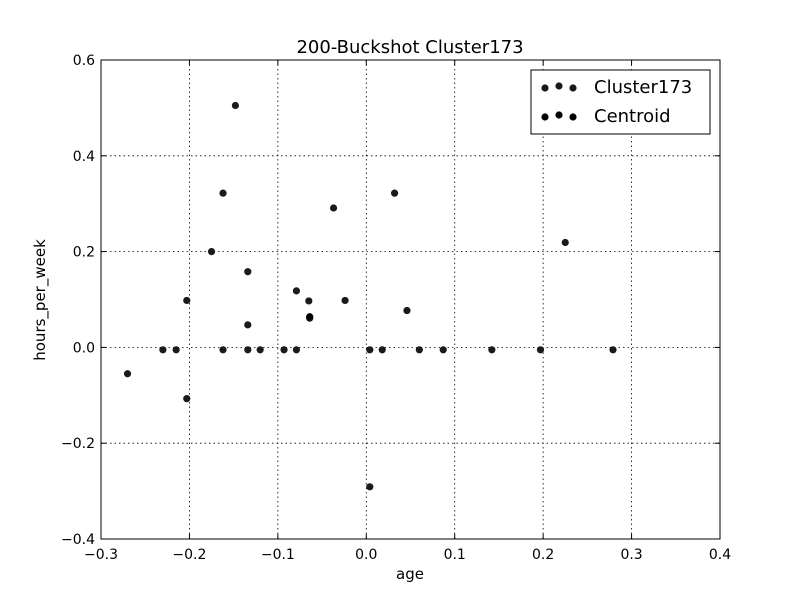 The image size is (800, 600). Describe the element at coordinates (101, 555) in the screenshot. I see `x-tick-label: −0.3` at that location.